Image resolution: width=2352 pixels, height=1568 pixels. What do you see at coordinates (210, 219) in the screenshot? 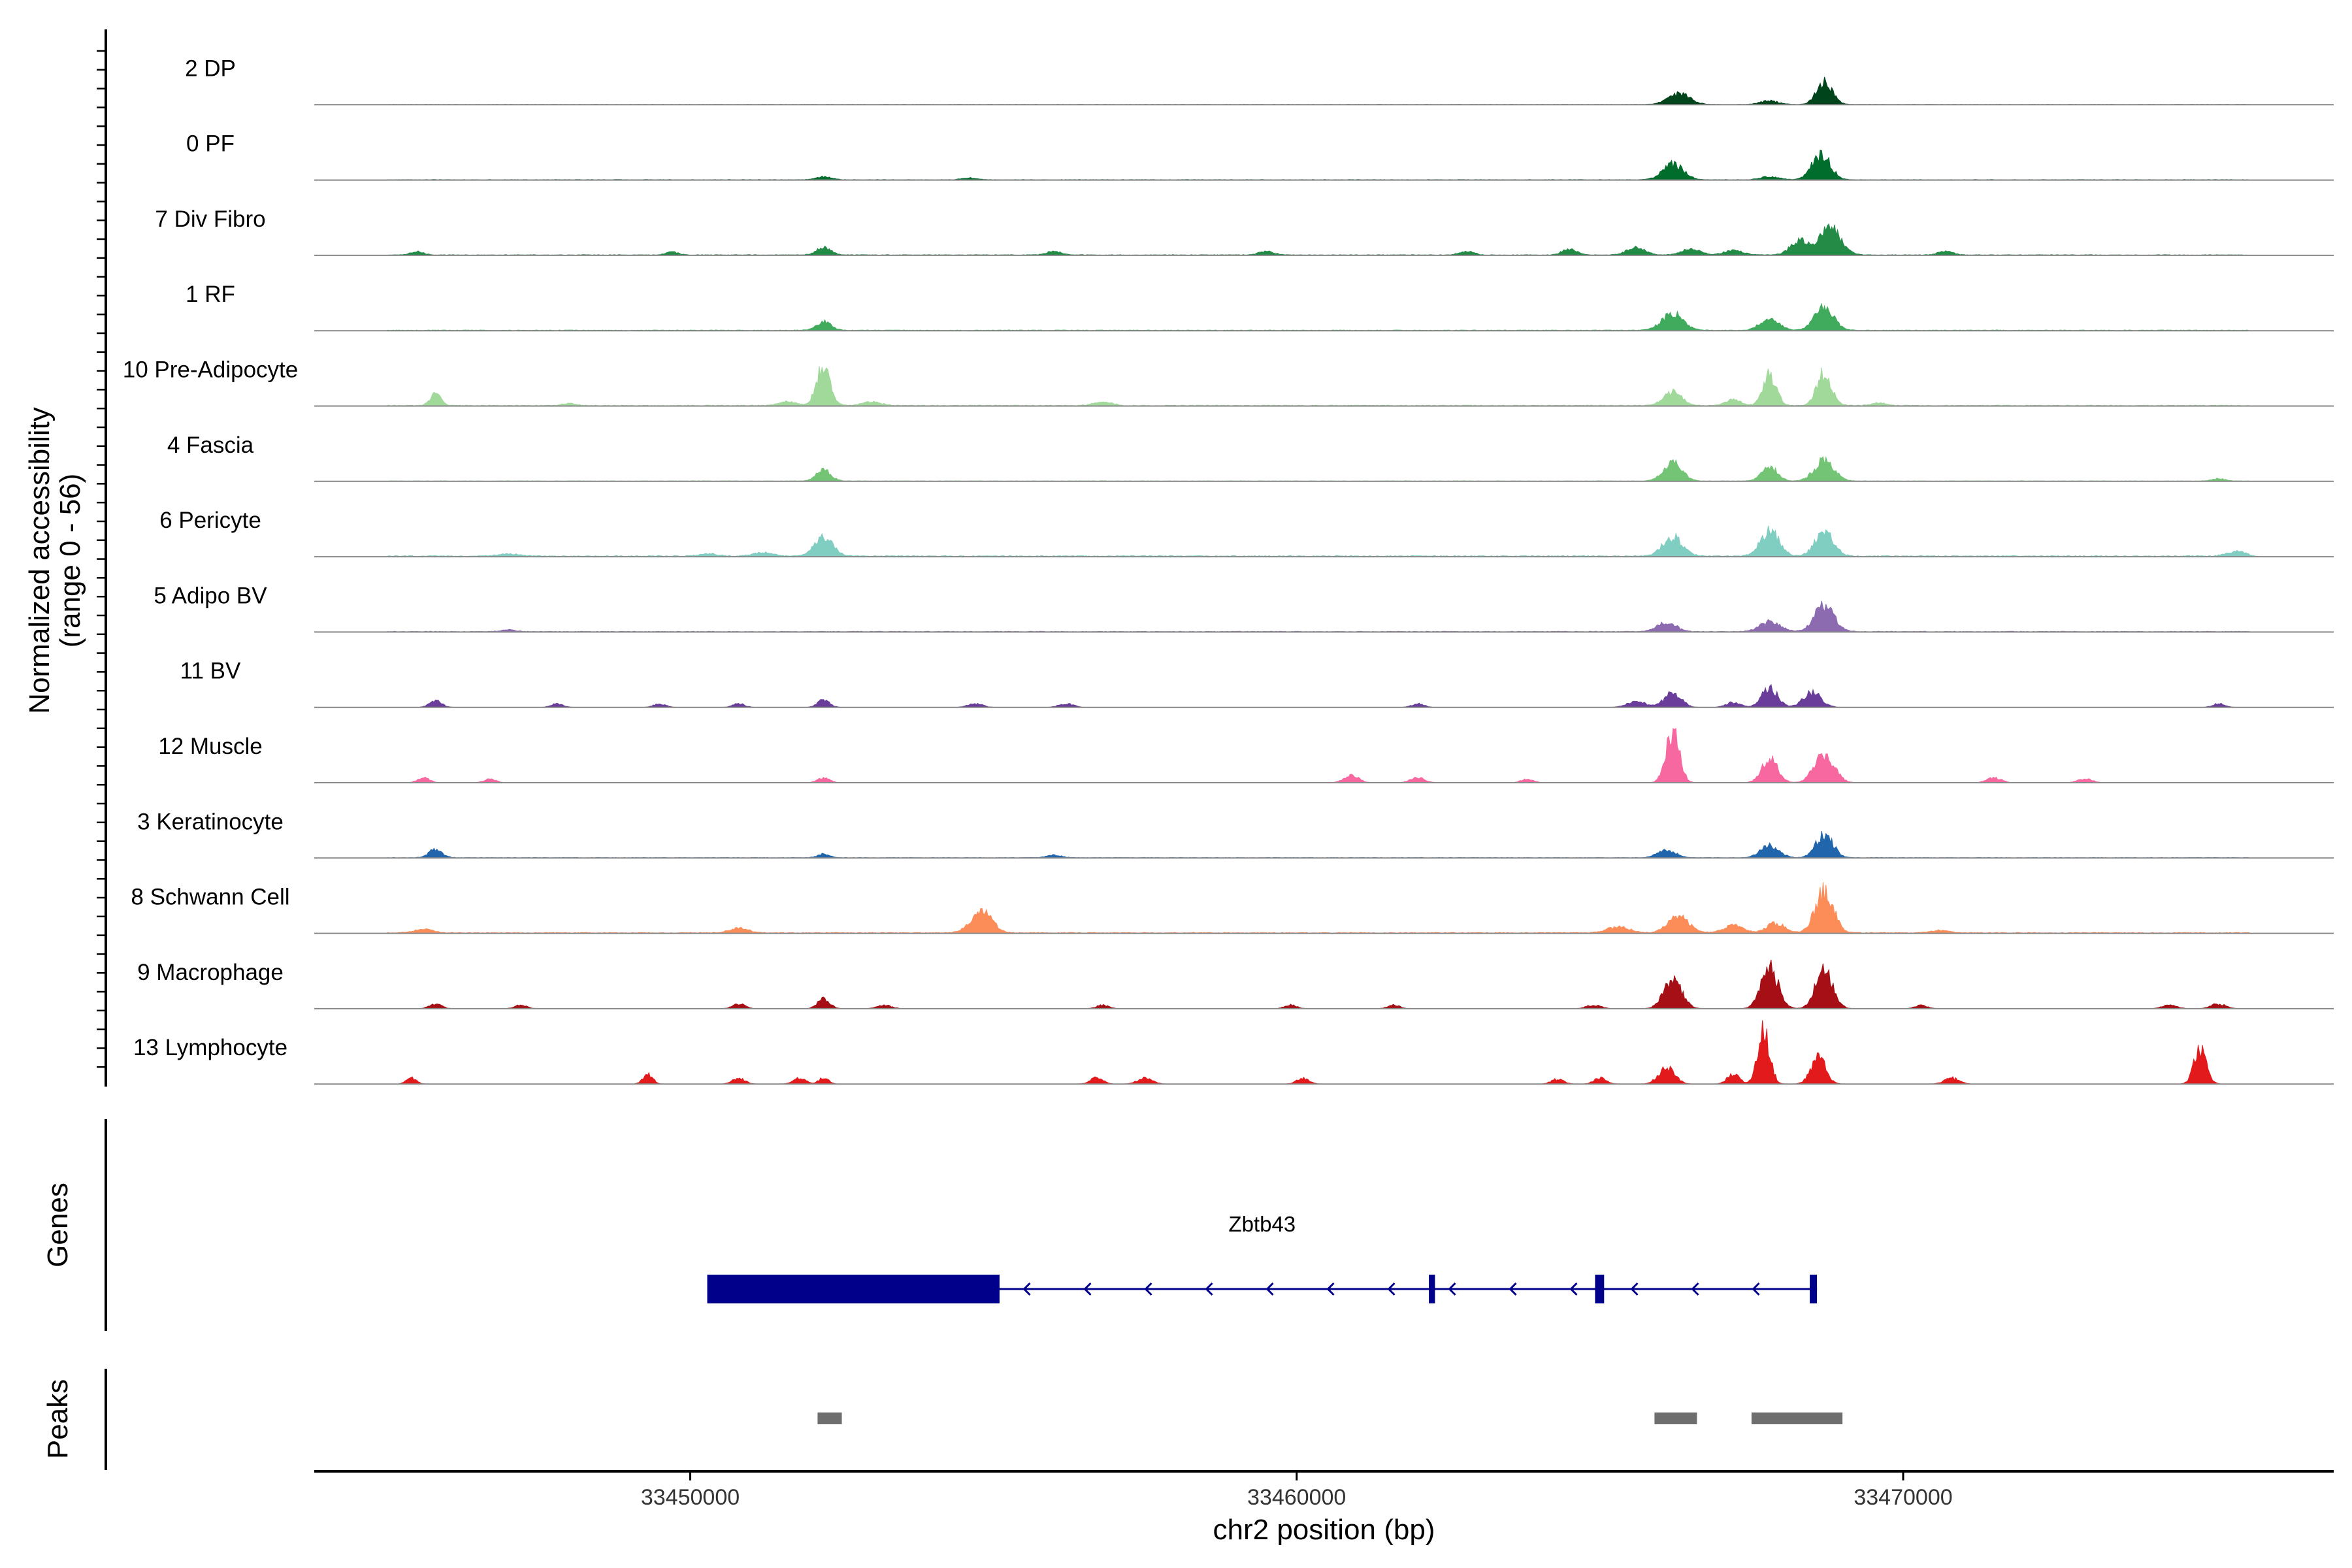
I see `track-label: 7 Div Fibro` at bounding box center [210, 219].